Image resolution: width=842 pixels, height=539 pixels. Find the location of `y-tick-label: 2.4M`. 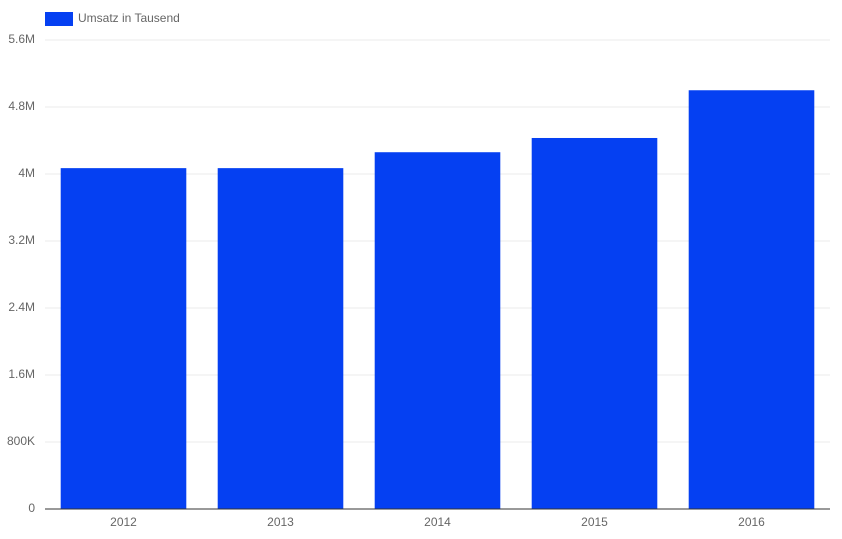

y-tick-label: 2.4M is located at coordinates (21, 307).